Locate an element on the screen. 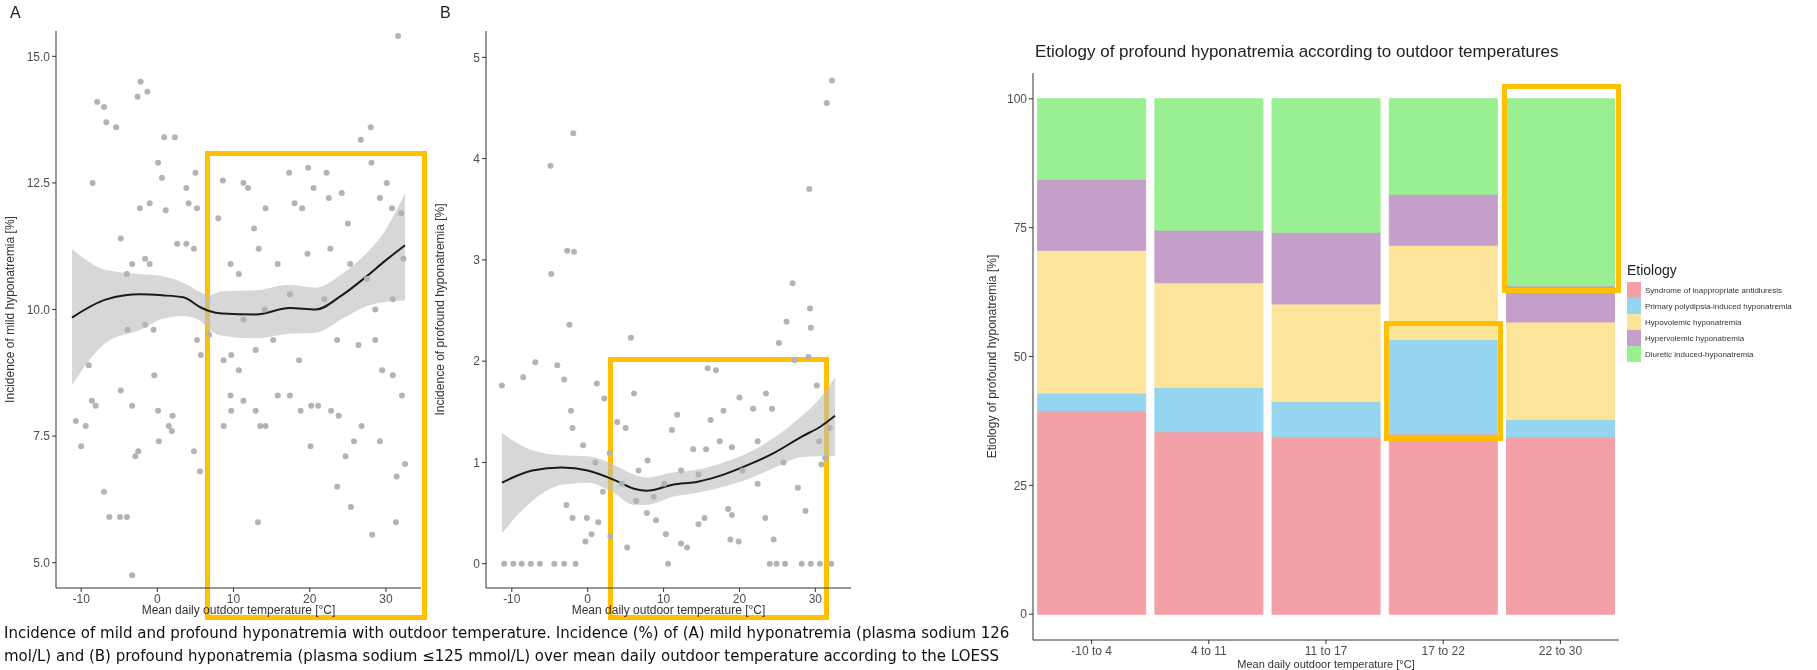 This screenshot has width=1817, height=670. text: mol/L) and (B) profound hyponatremia (plasma sodium ≤125 mmol/L) over mean daily outdoor temperature according to the LOESS is located at coordinates (502, 656).